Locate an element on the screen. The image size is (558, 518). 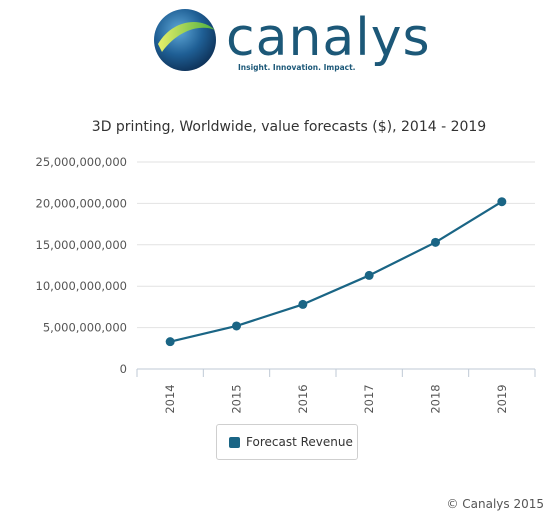
y-tick-label: 25,000,000,000 is located at coordinates (81, 162).